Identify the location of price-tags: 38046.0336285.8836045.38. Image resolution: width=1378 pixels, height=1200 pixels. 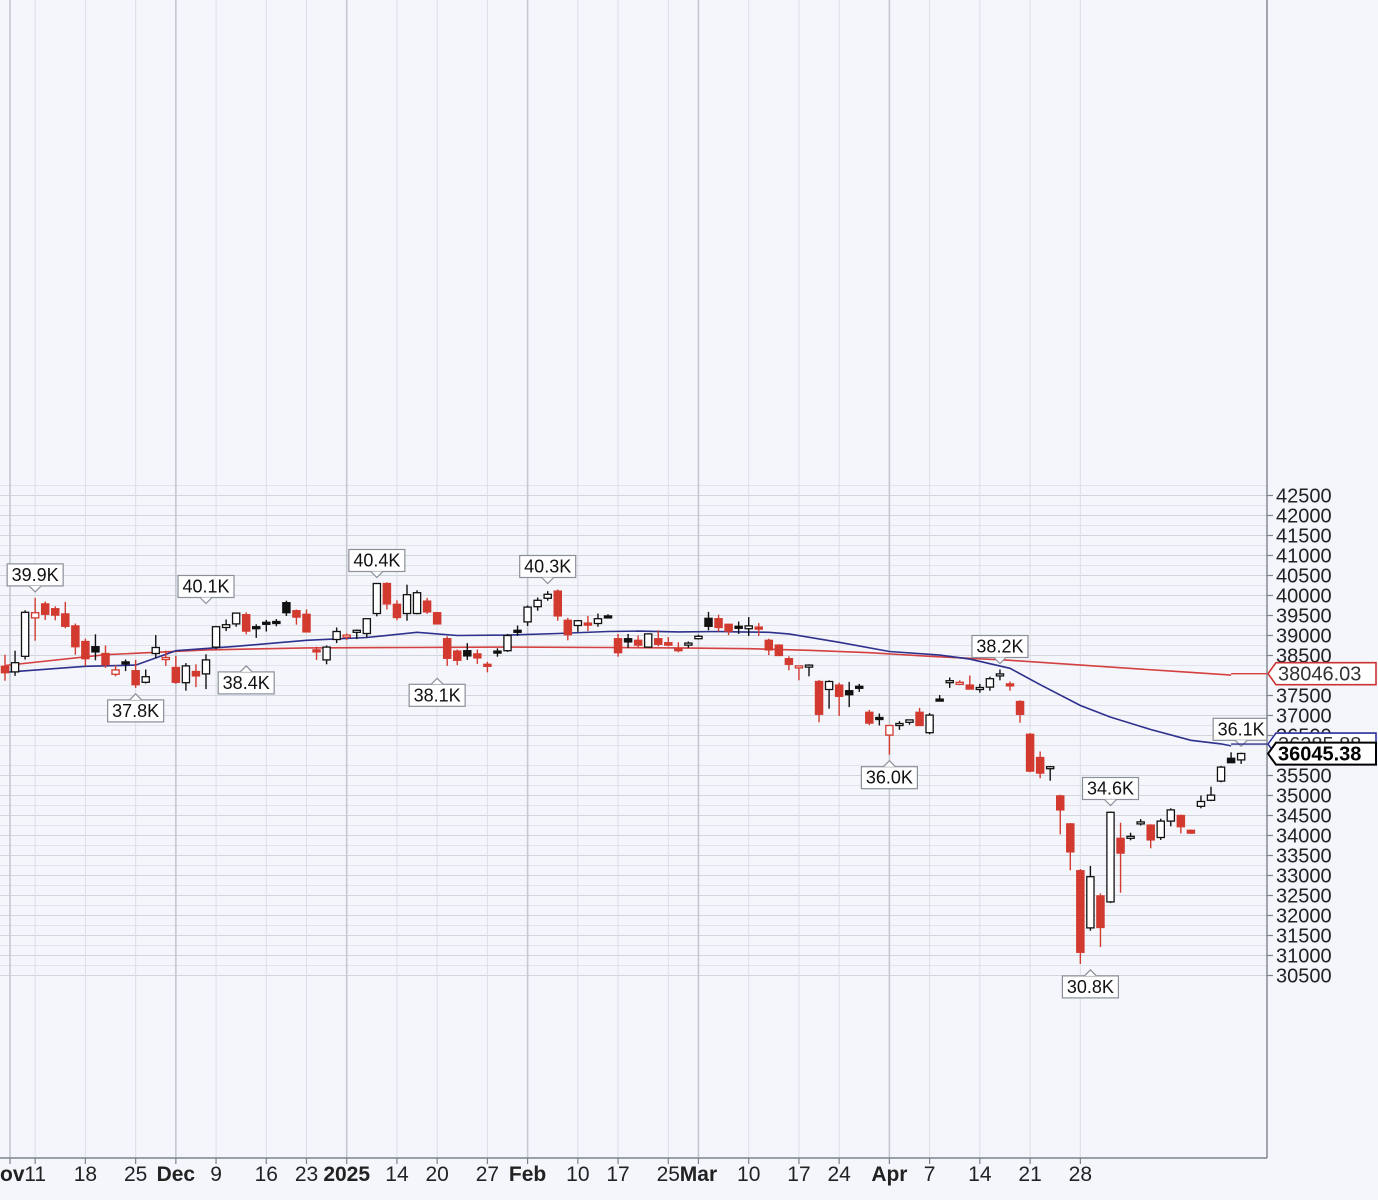
(1304, 713).